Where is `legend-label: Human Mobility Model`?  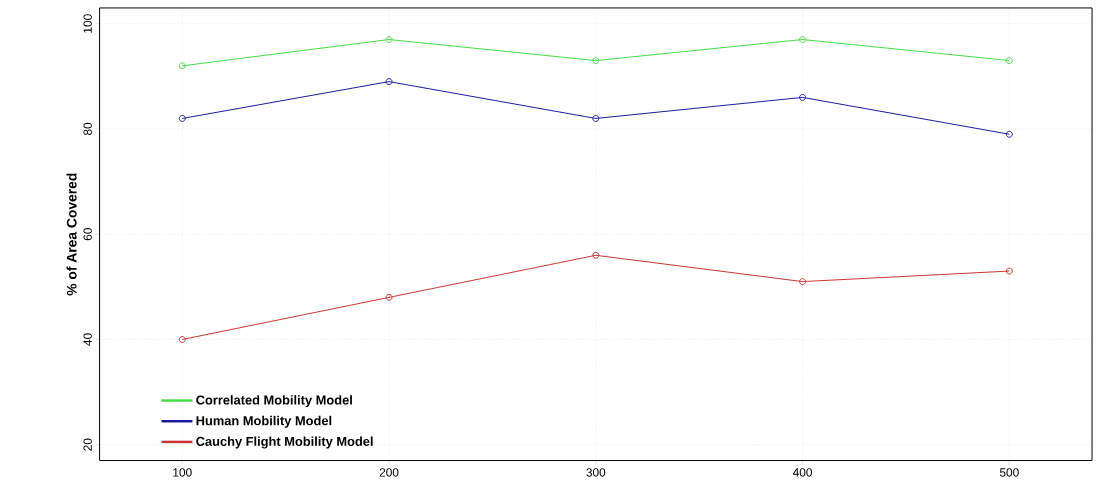
legend-label: Human Mobility Model is located at coordinates (264, 421).